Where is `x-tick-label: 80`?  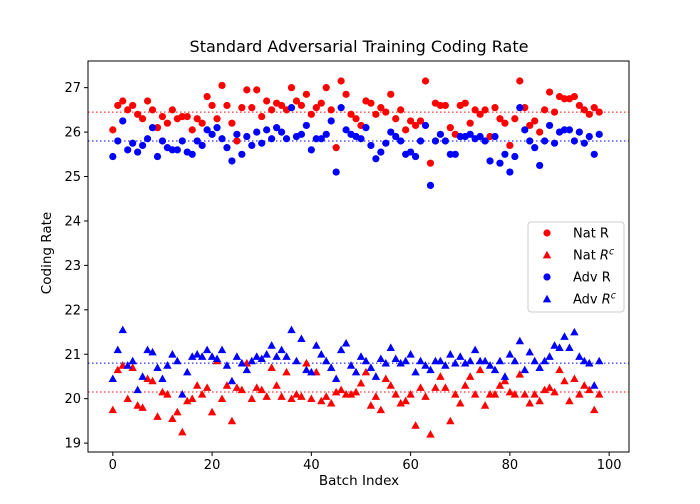
x-tick-label: 80 is located at coordinates (510, 465).